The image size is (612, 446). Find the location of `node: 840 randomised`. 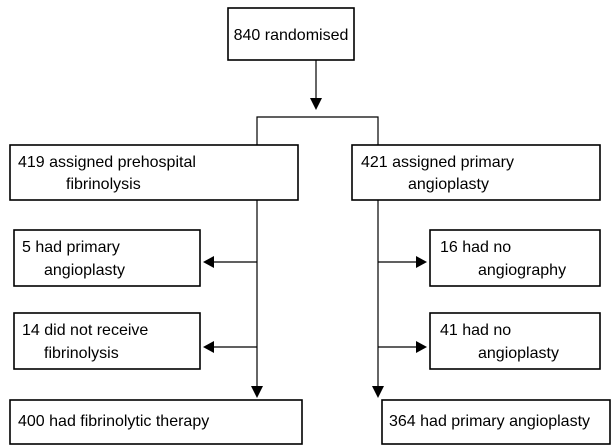

node: 840 randomised is located at coordinates (291, 34).